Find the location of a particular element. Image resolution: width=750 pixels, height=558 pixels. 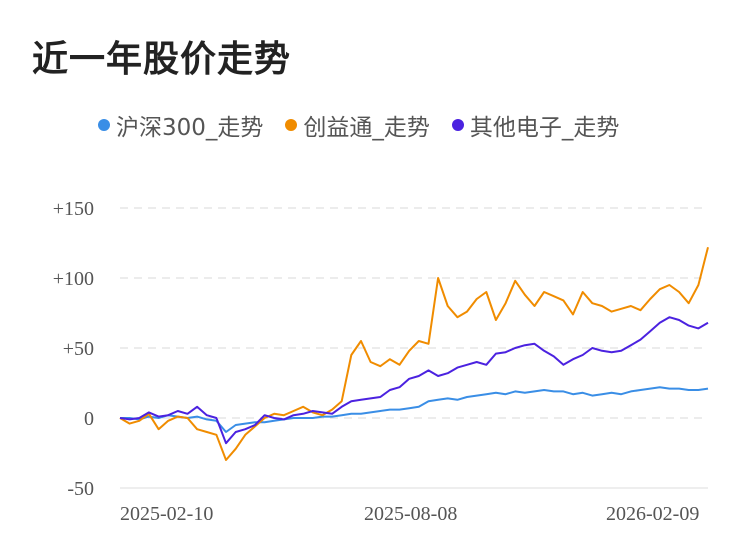

x-tick-label: 2026-02-09 is located at coordinates (652, 514).